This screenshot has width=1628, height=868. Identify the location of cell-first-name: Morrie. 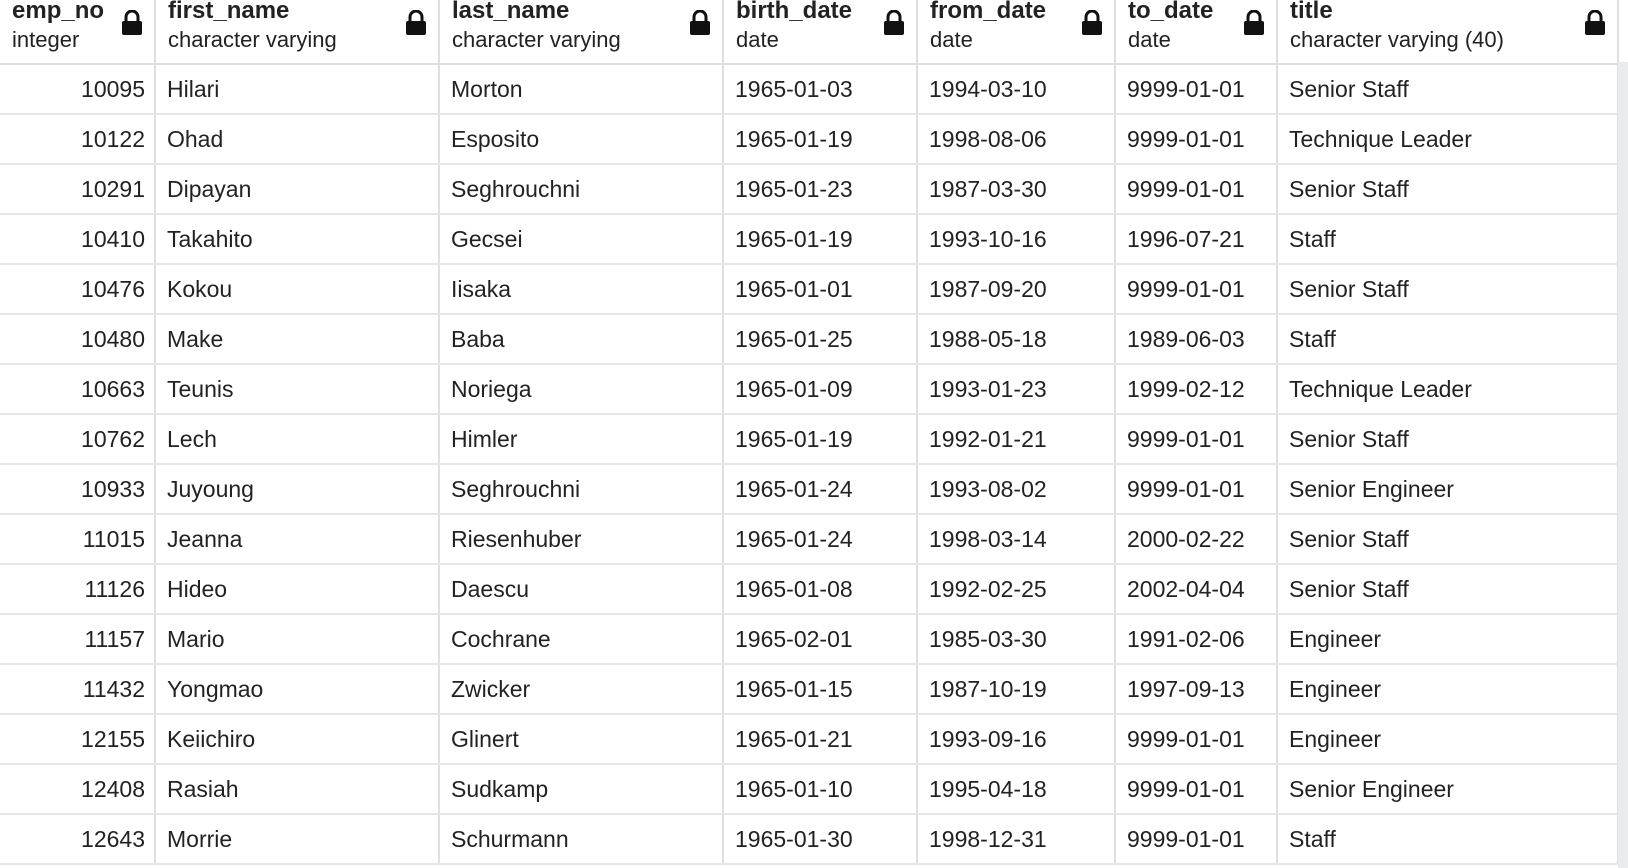
(297, 839).